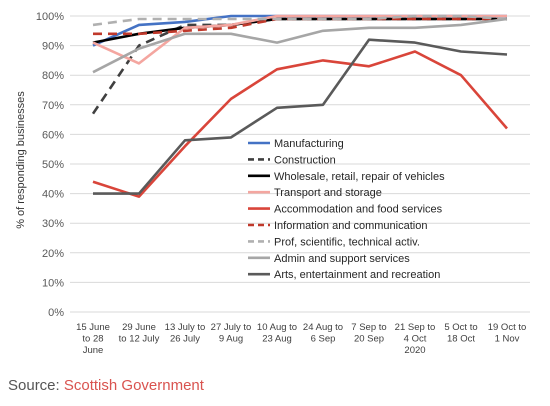 The height and width of the screenshot is (406, 550). I want to click on x-tick-label: 21 Sep to 4 Oct 2020, so click(415, 339).